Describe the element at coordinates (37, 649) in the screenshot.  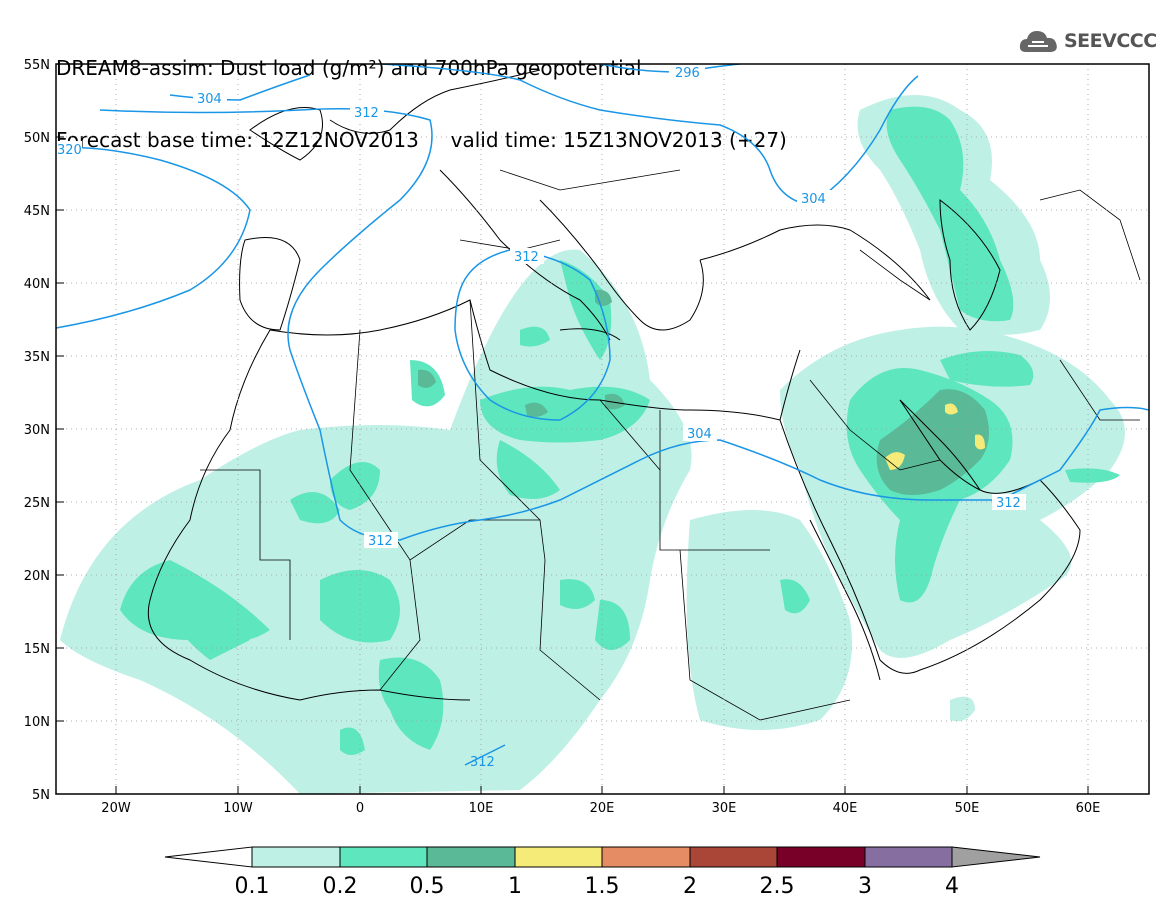
I see `lat-label: 15N` at that location.